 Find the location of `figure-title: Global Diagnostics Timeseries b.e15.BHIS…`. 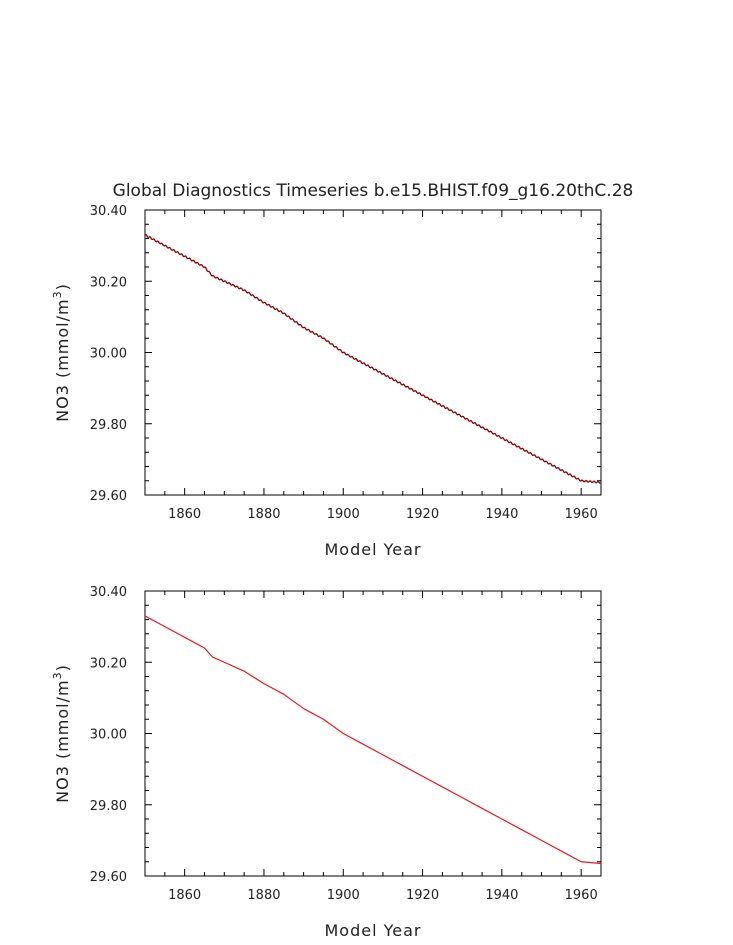

figure-title: Global Diagnostics Timeseries b.e15.BHIS… is located at coordinates (373, 191).